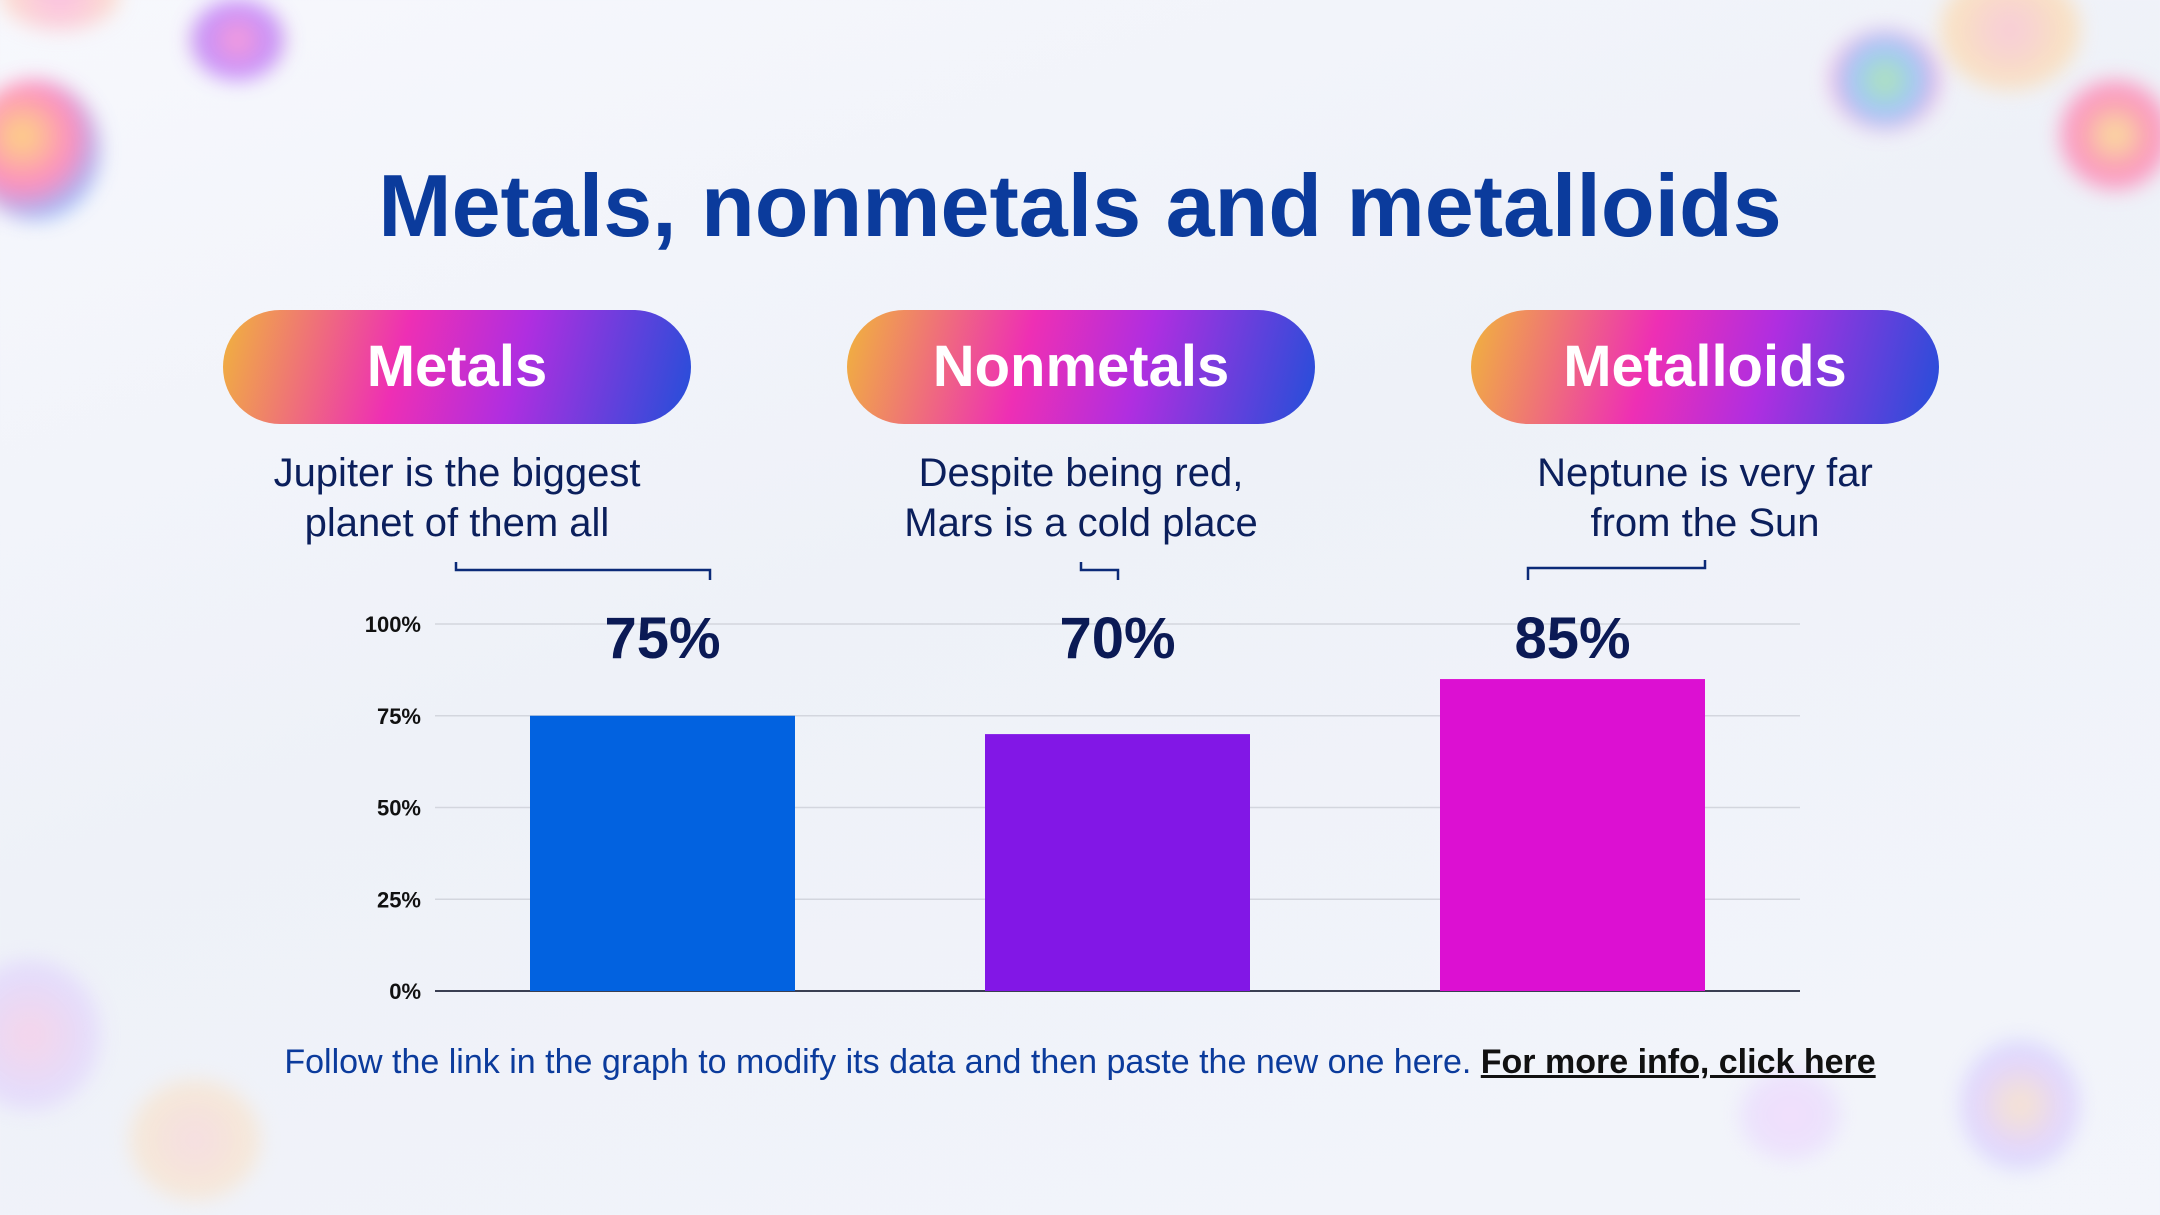  I want to click on y-tick-label: 25%, so click(399, 899).